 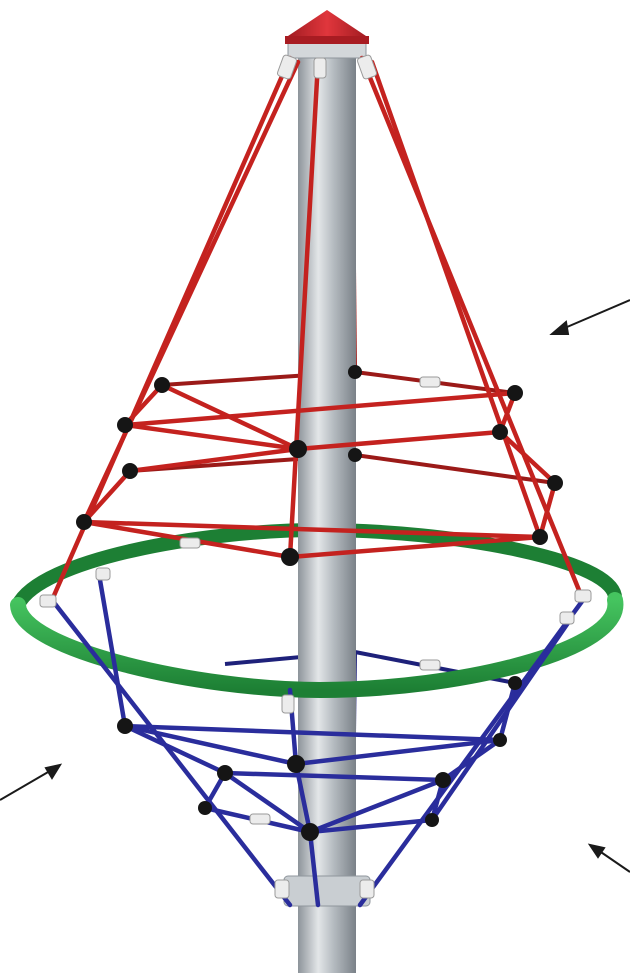 What do you see at coordinates (327, 27) in the screenshot?
I see `pole-cap` at bounding box center [327, 27].